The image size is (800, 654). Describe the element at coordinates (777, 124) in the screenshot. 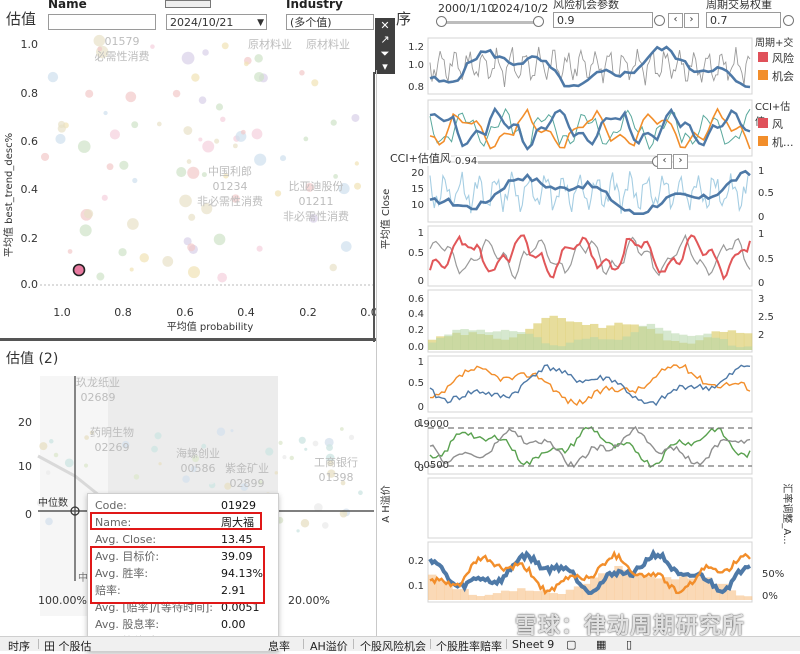

I see `legend2-risk: 风` at that location.